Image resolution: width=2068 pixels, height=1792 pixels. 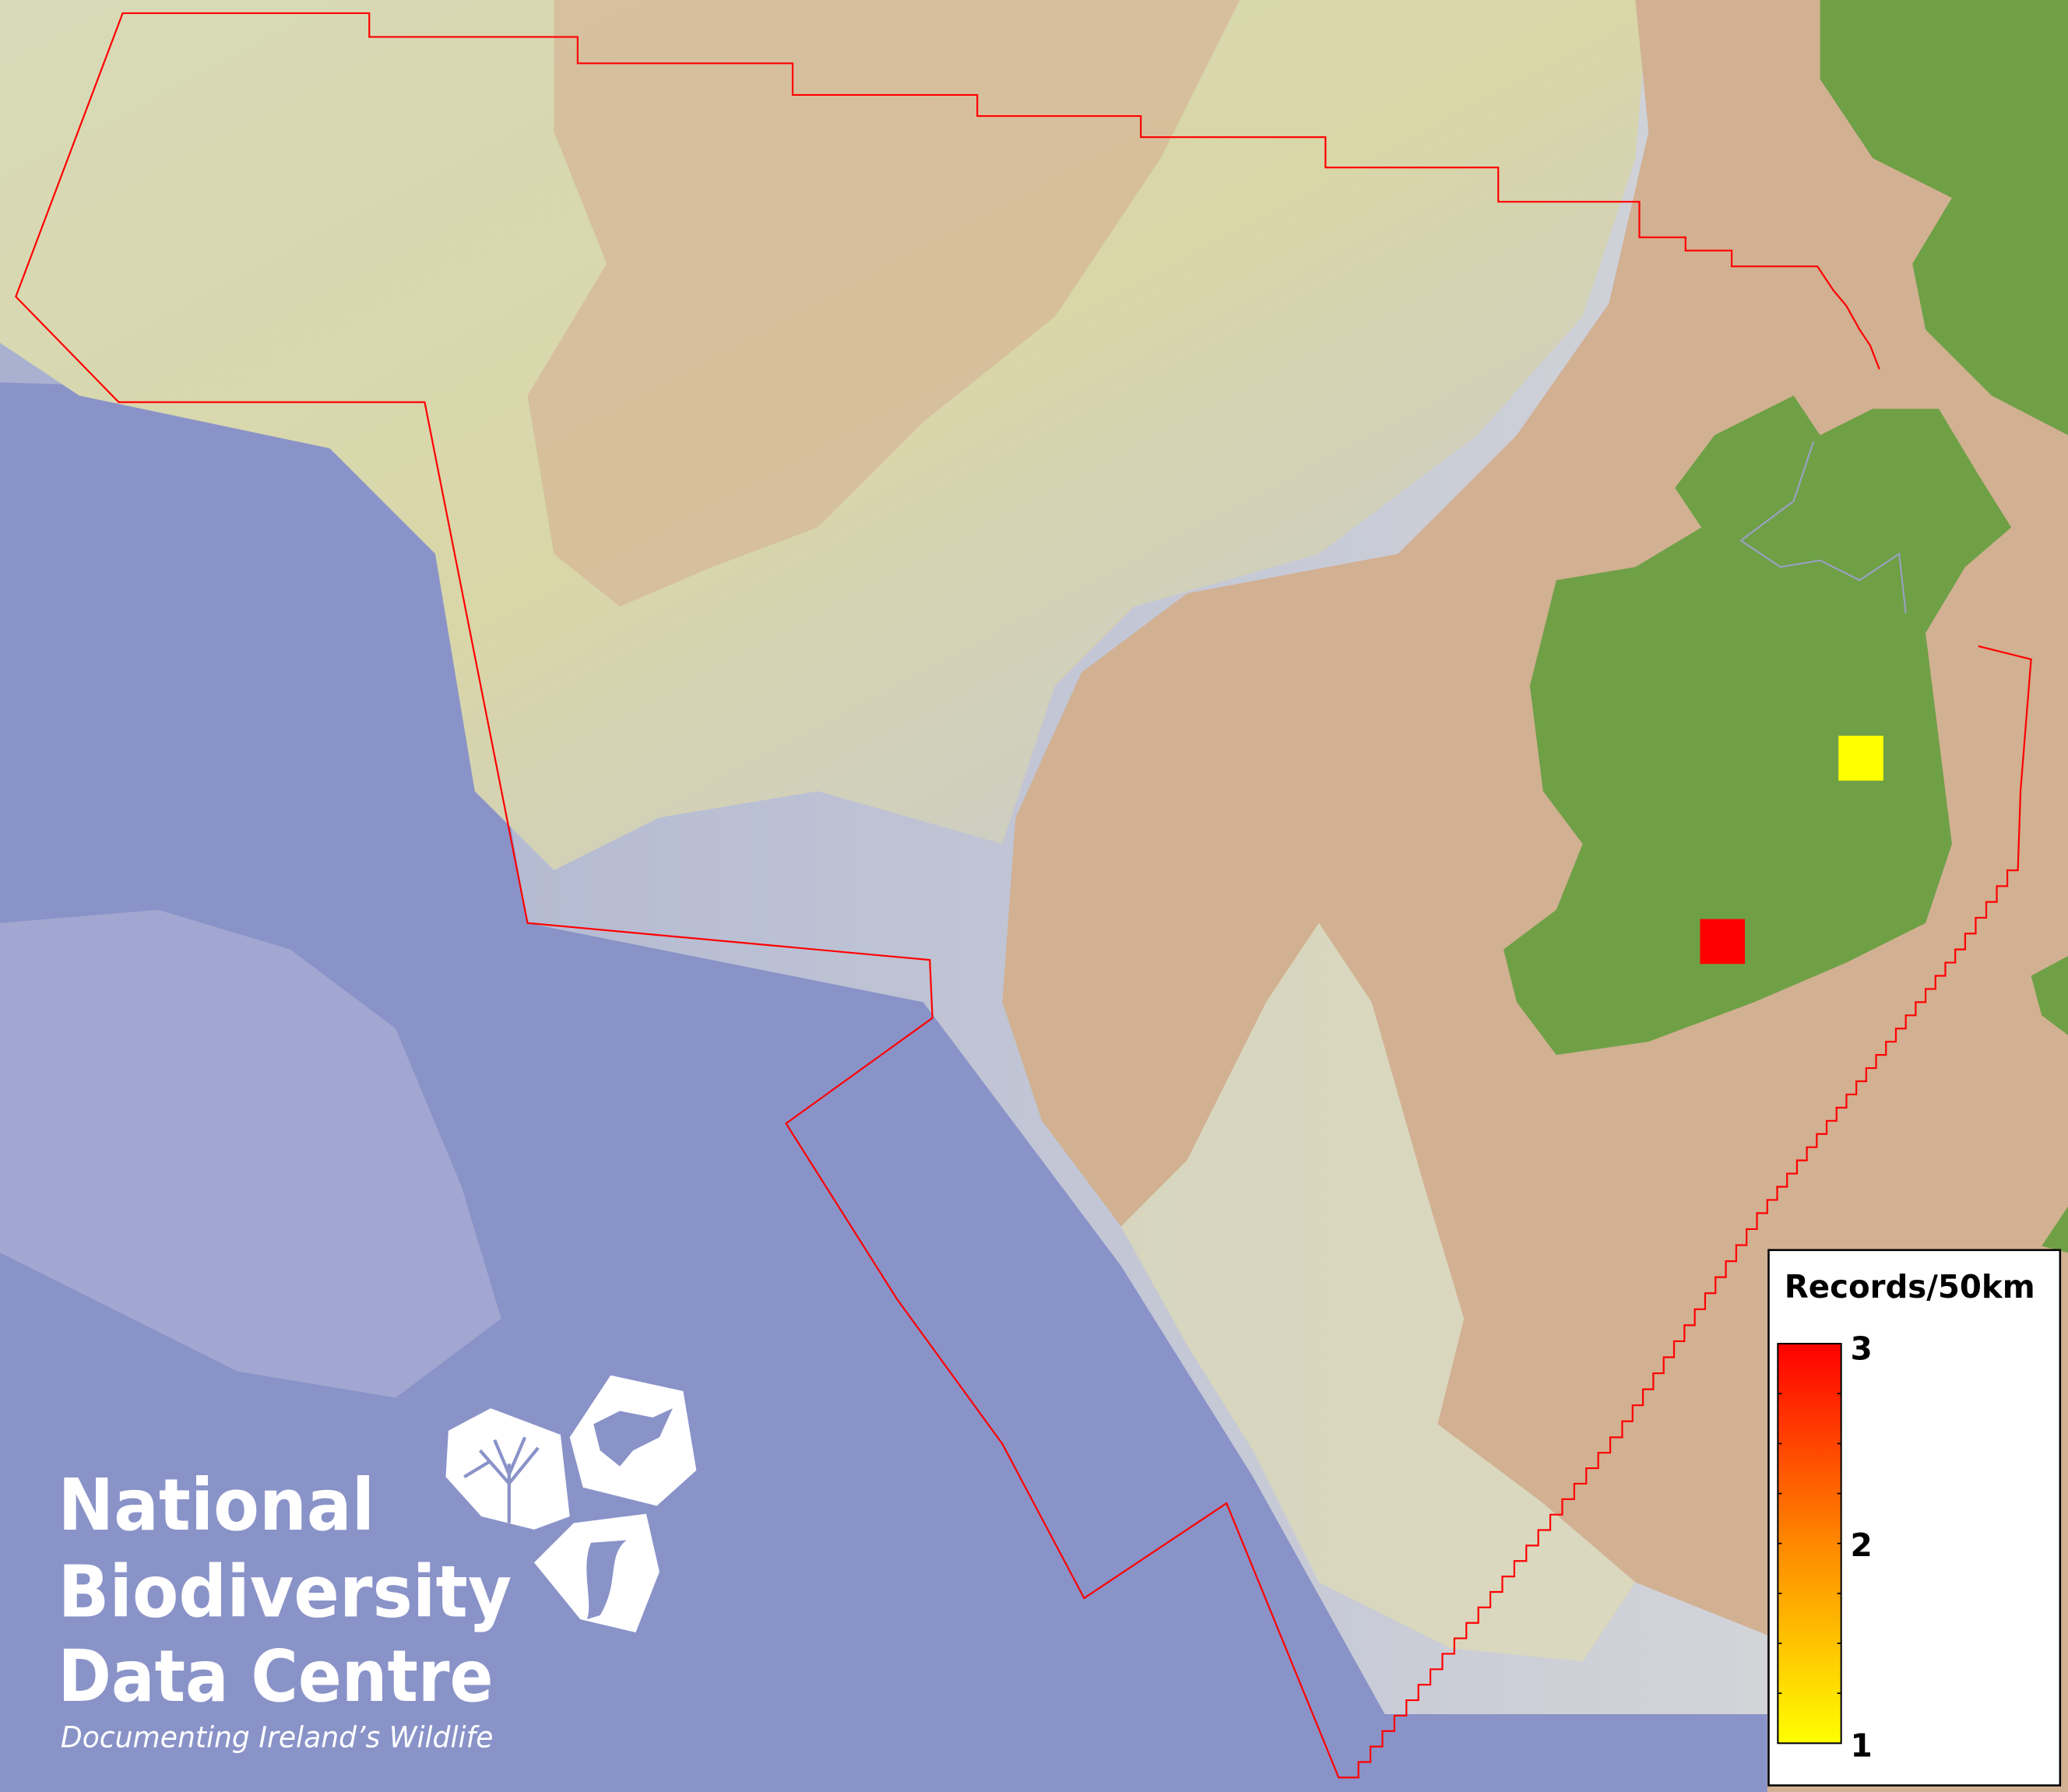 I want to click on record-squares, so click(x=1791, y=851).